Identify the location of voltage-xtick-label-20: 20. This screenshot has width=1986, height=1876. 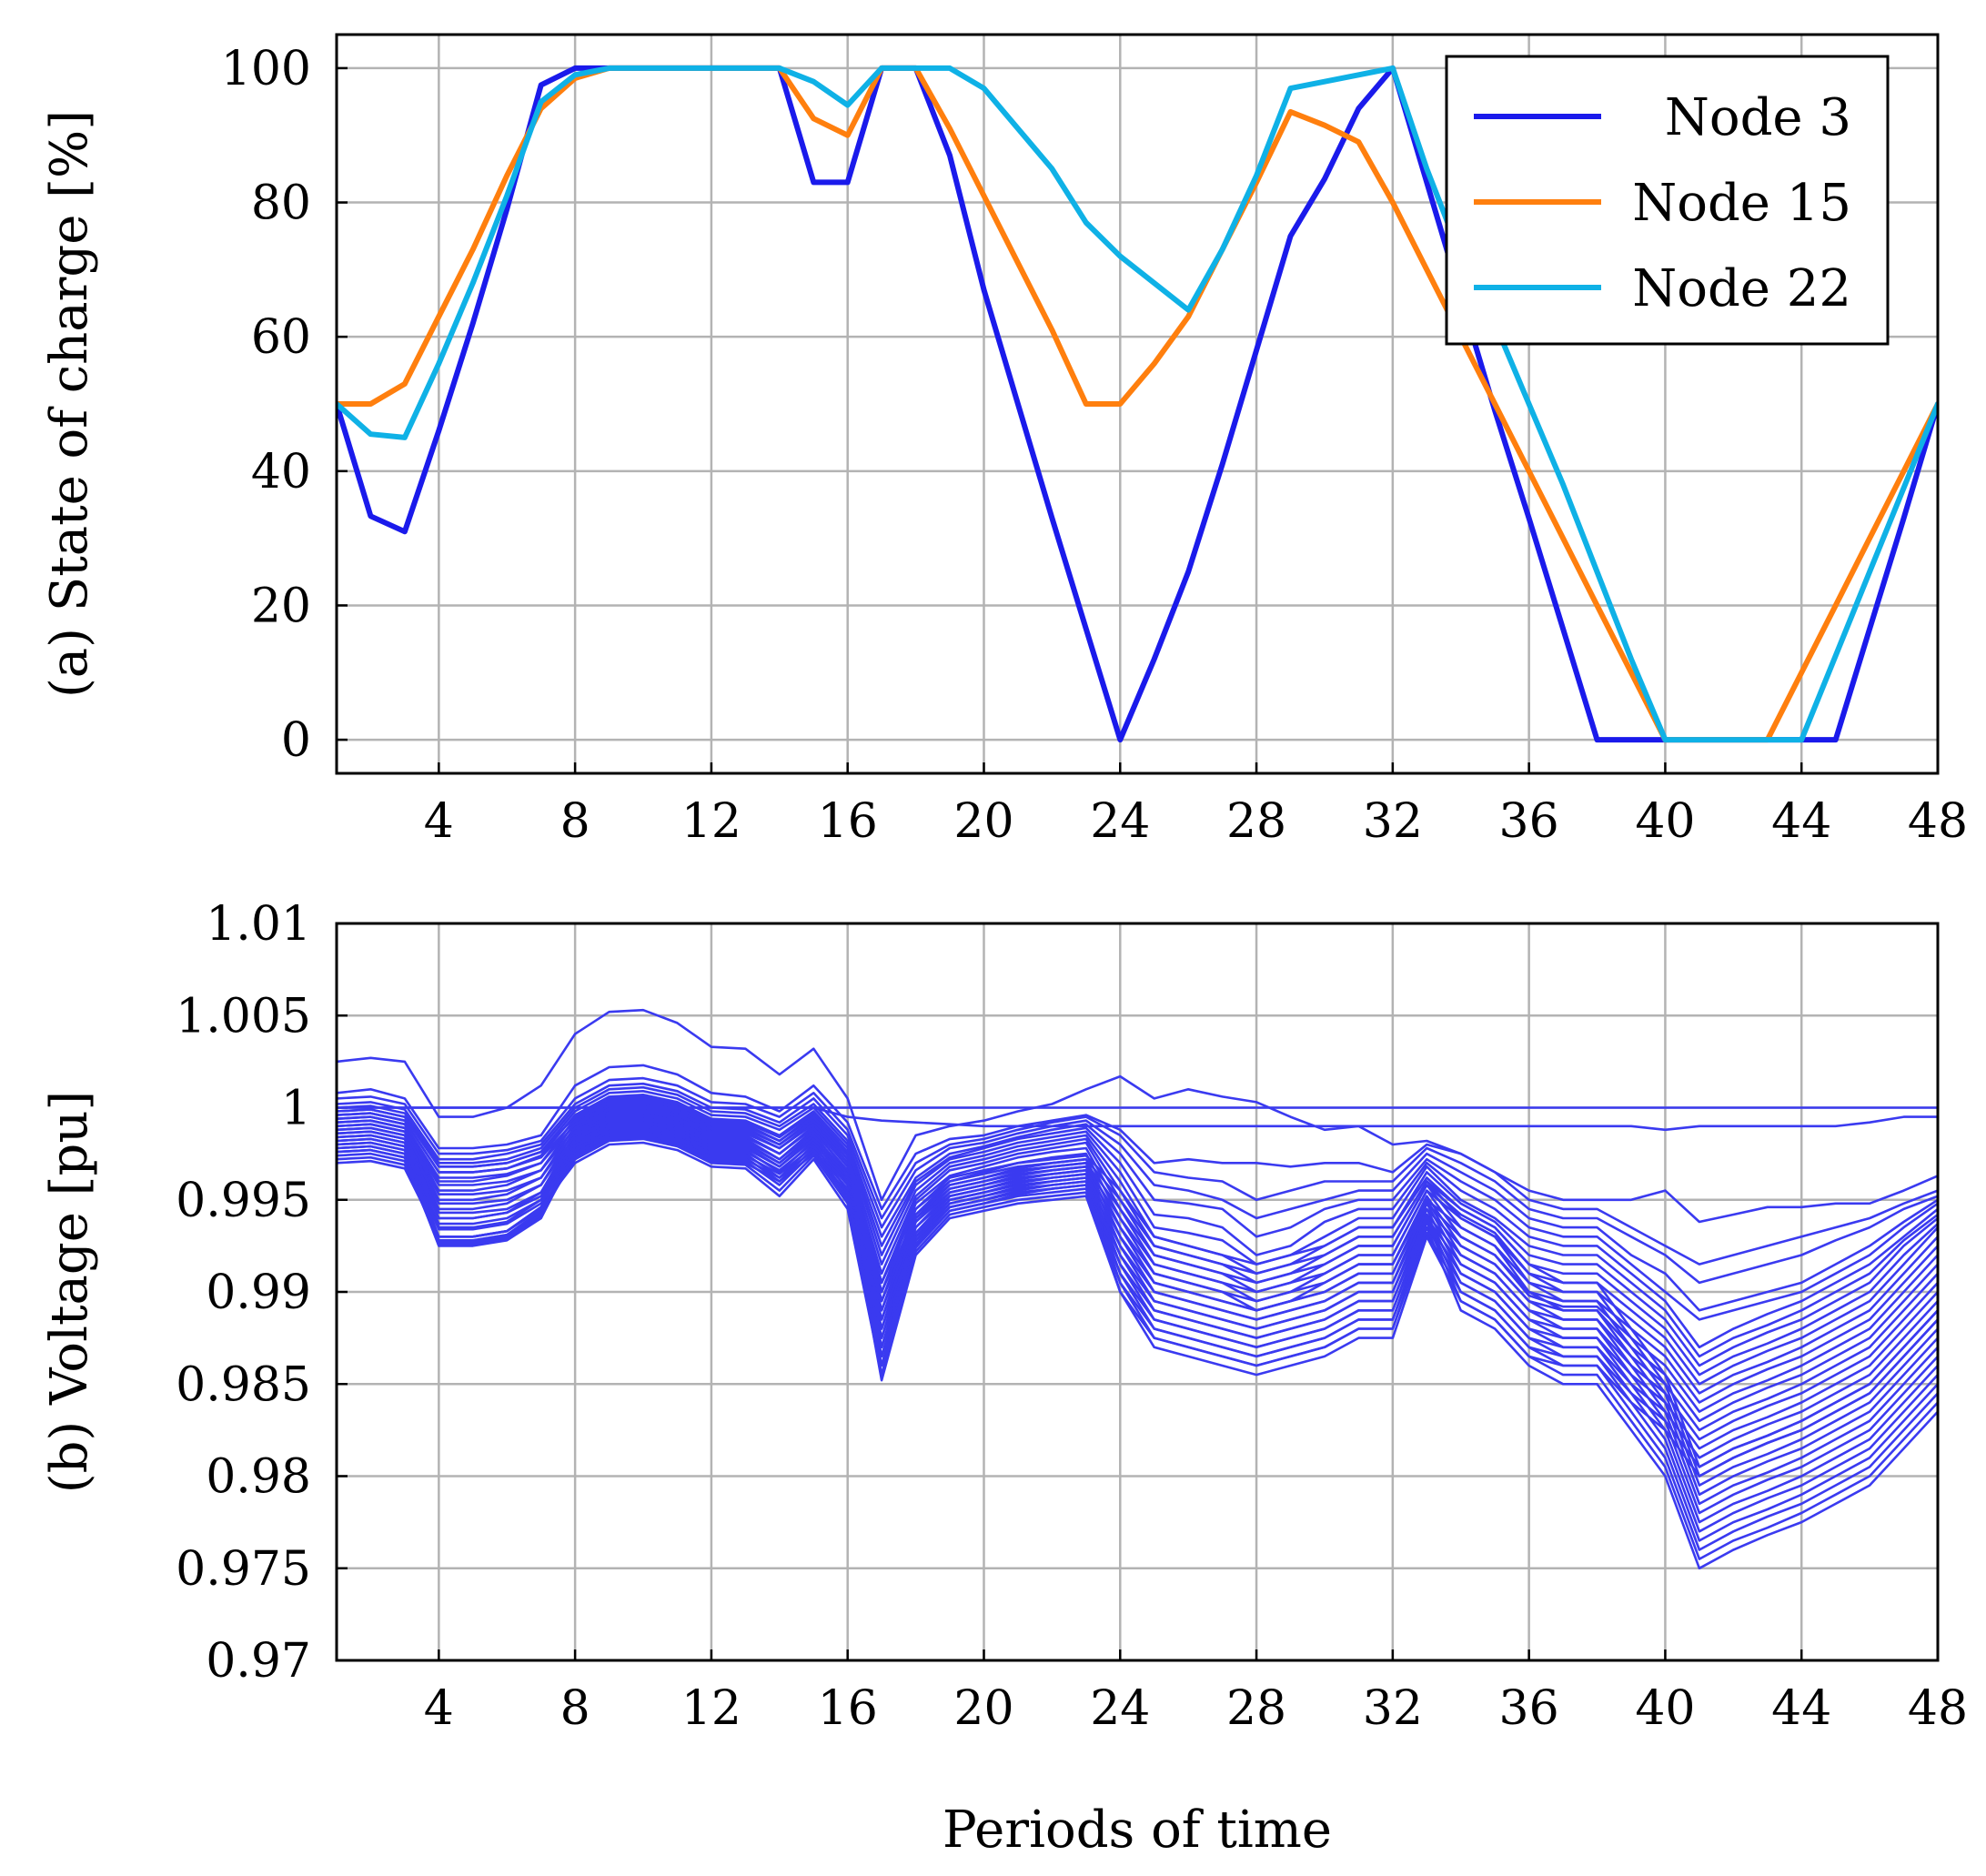
(983, 1708).